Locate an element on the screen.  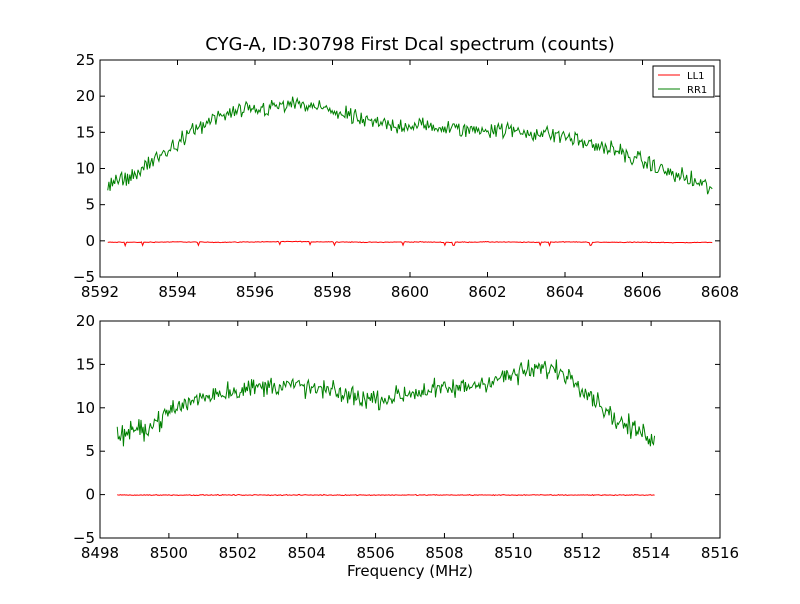
x-tick-label: 8596 is located at coordinates (255, 292).